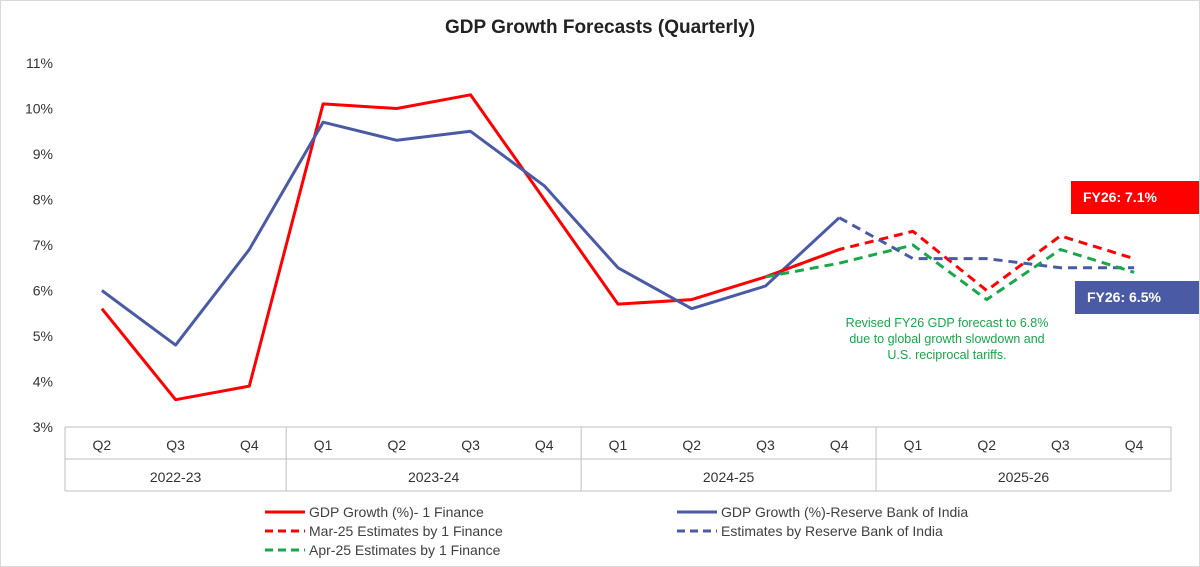  Describe the element at coordinates (43, 245) in the screenshot. I see `y-tick-label: 7%` at that location.